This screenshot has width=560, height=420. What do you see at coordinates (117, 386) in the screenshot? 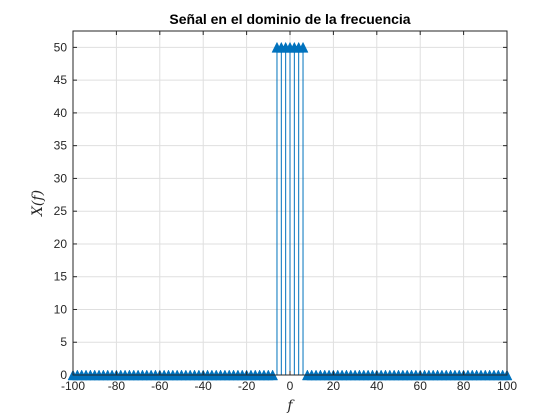
I see `x-tick-label: -80` at bounding box center [117, 386].